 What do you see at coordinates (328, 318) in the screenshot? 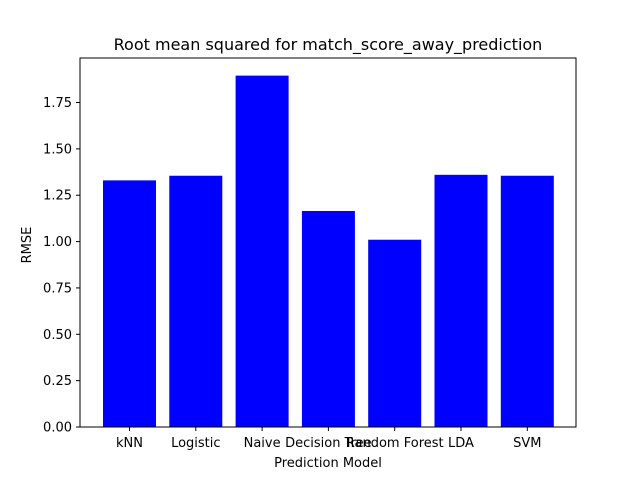
I see `bar-decision-tree` at bounding box center [328, 318].